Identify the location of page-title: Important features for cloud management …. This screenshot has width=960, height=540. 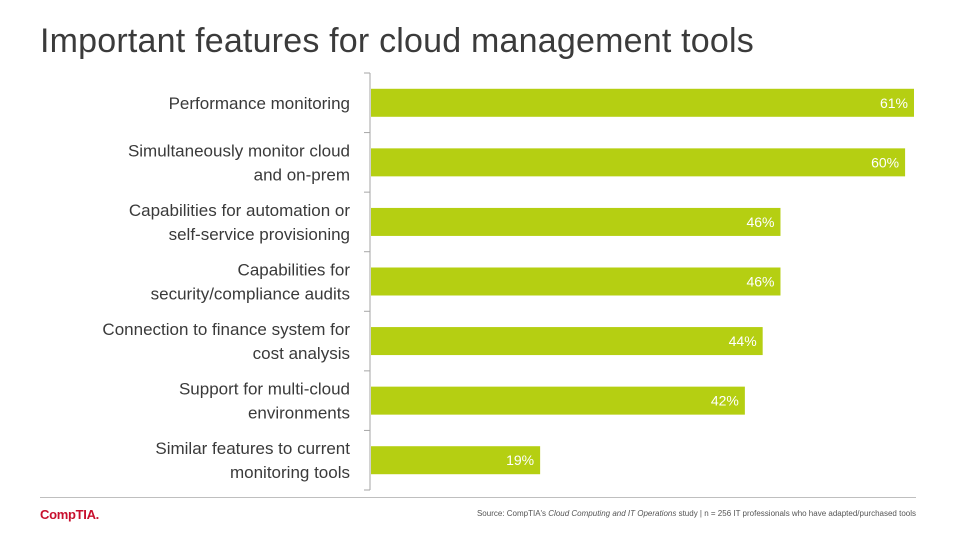
(397, 41).